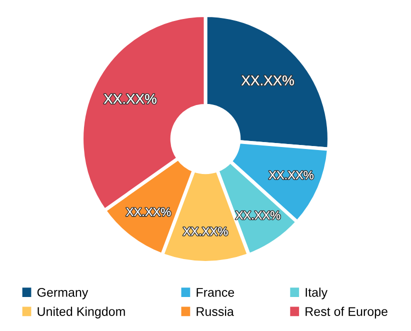 This screenshot has height=331, width=411. I want to click on legend-label: United Kingdom, so click(81, 312).